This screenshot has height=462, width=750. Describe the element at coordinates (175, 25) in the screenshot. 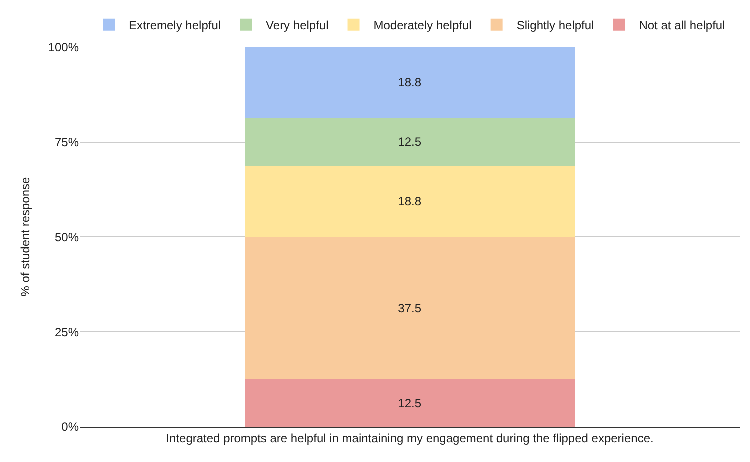

I see `legend-label: Extremely helpful` at that location.